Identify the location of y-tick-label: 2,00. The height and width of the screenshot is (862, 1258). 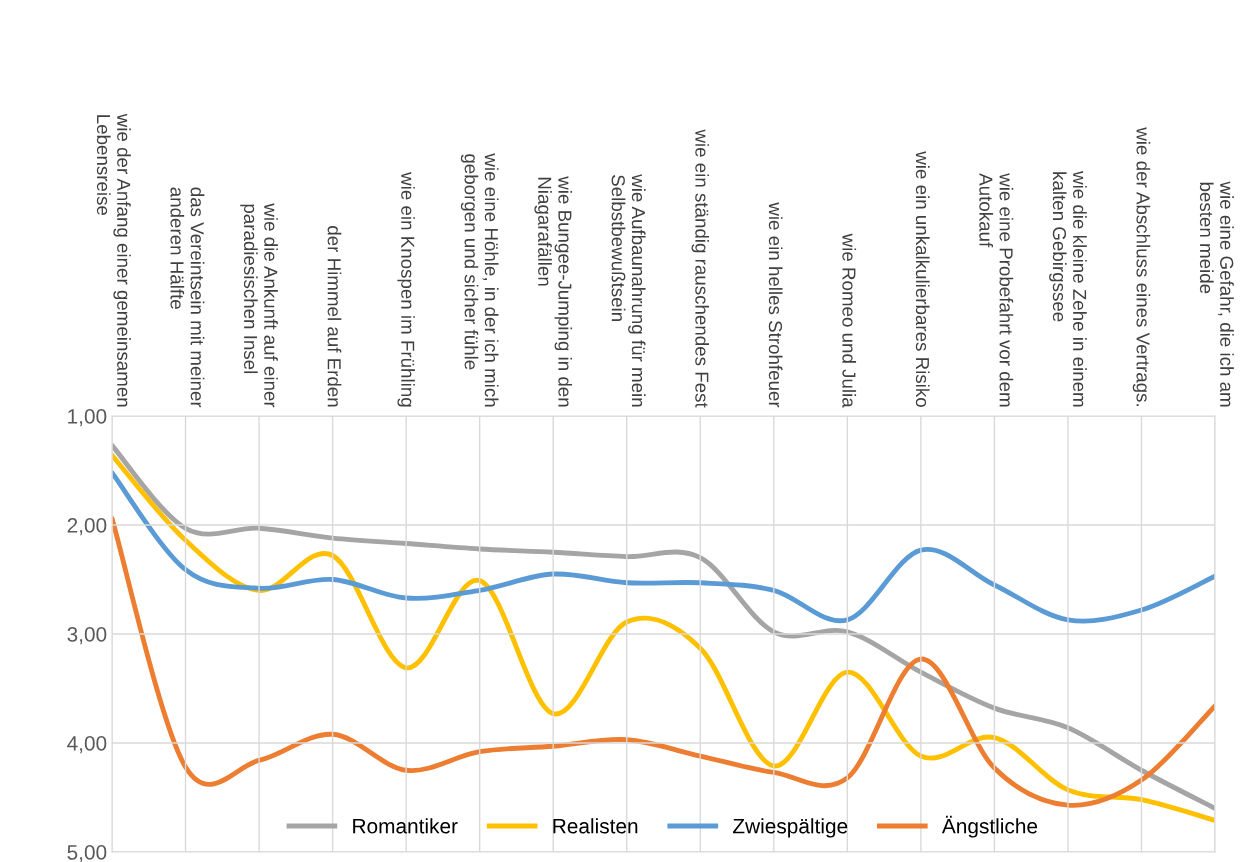
(87, 527).